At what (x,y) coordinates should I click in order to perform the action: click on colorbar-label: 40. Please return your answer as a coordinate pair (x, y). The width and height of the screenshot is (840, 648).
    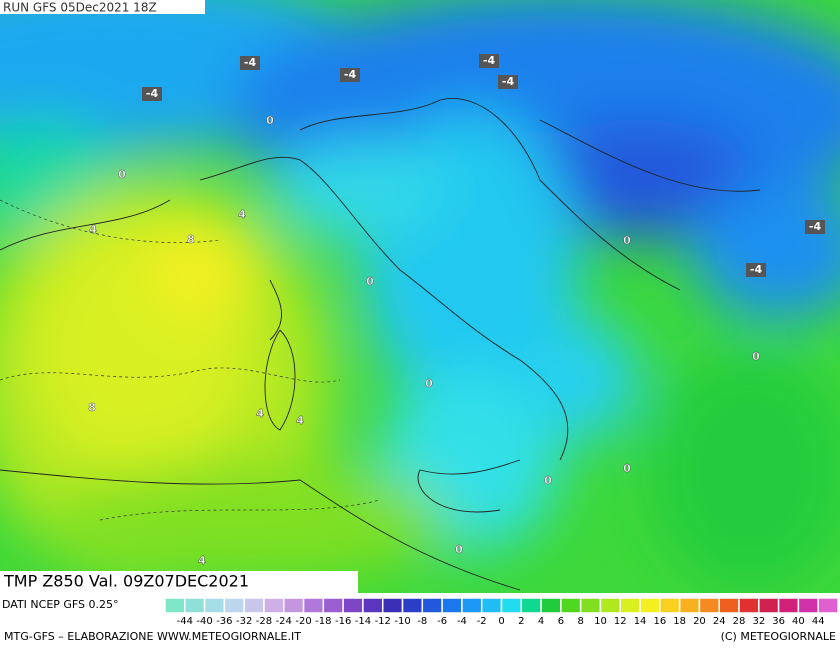
    Looking at the image, I should click on (798, 621).